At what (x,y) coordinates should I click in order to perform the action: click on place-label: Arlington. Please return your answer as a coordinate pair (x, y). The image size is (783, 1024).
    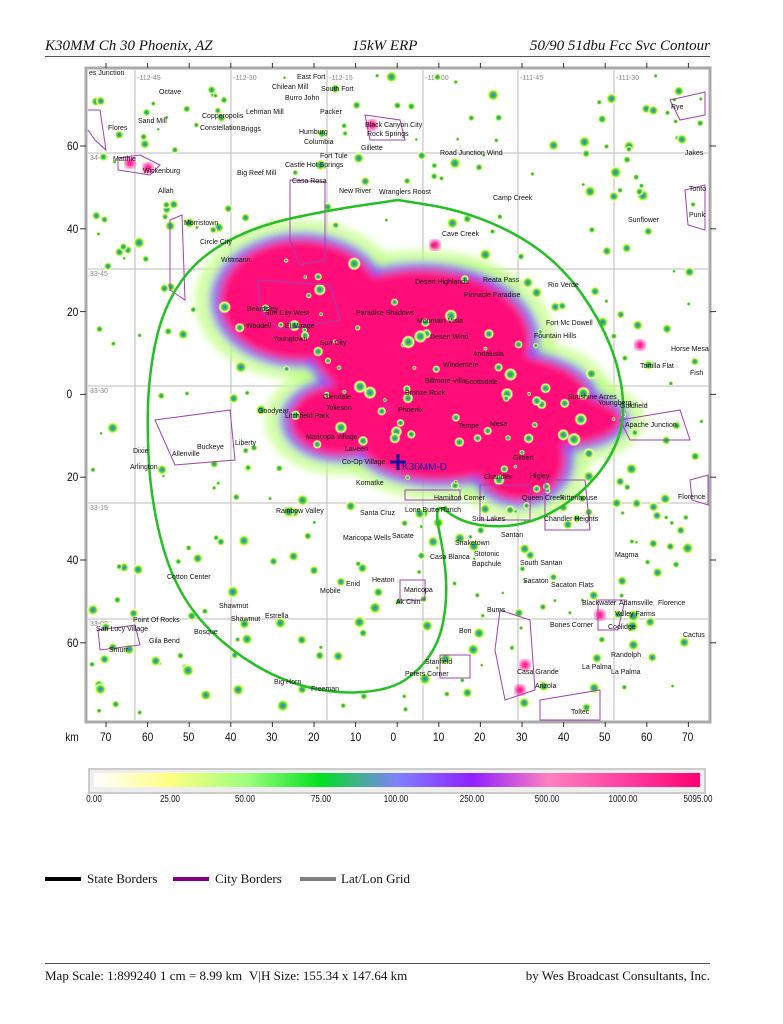
    Looking at the image, I should click on (144, 467).